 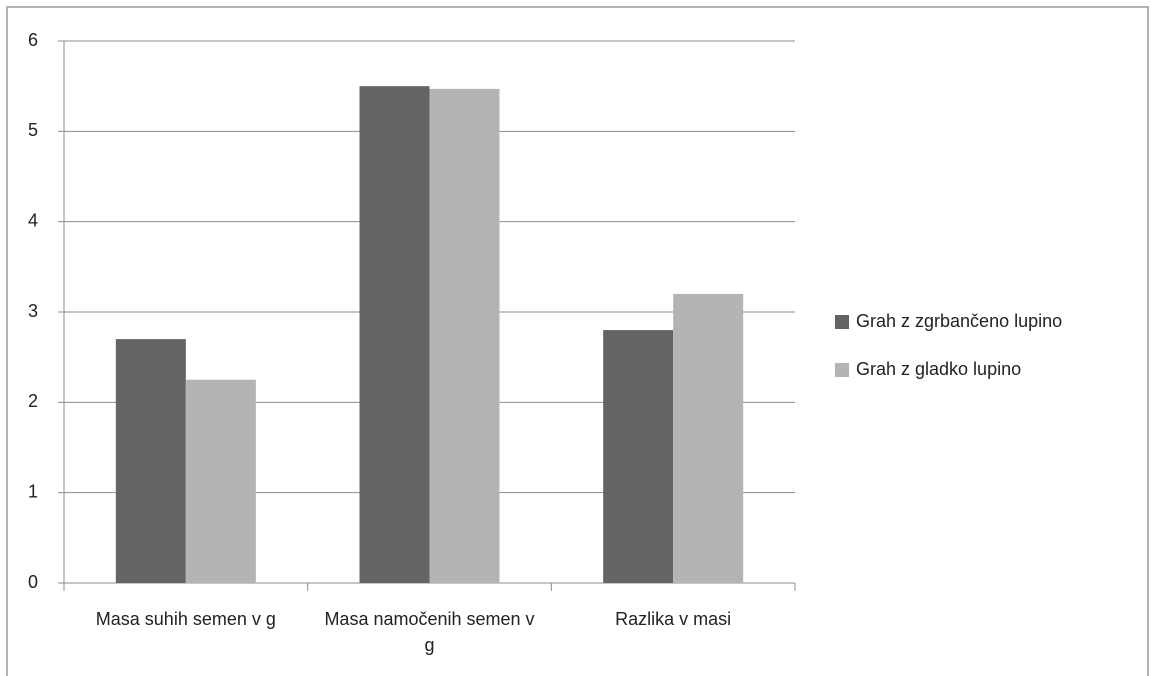 What do you see at coordinates (429, 632) in the screenshot?
I see `x-tick-label: Masa namočenih semen v g` at bounding box center [429, 632].